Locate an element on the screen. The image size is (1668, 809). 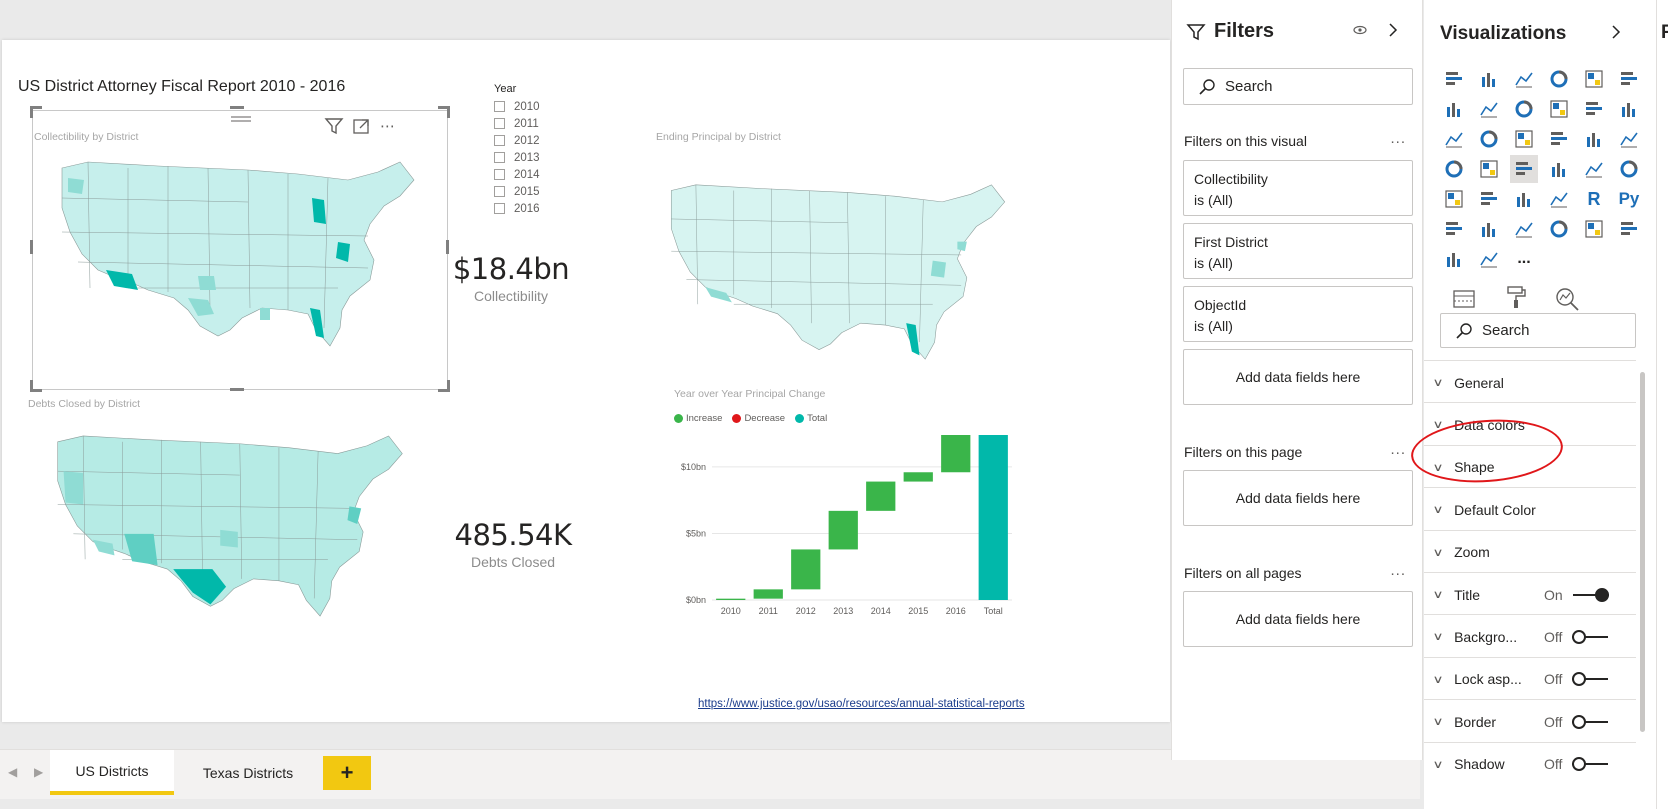
map3-us-districts is located at coordinates (230, 526).